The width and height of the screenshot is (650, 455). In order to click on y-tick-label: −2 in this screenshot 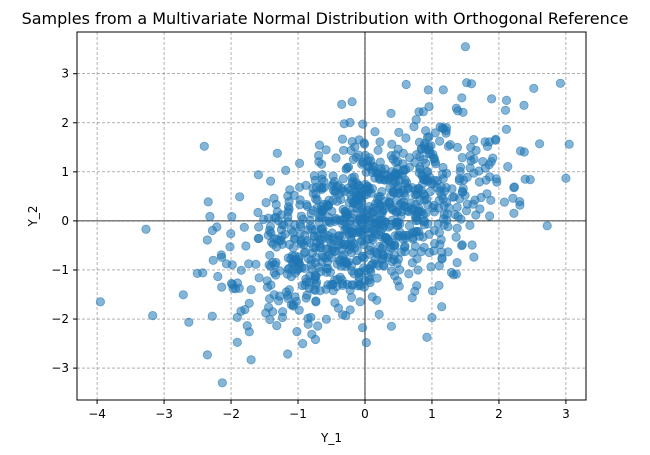, I will do `click(60, 319)`.